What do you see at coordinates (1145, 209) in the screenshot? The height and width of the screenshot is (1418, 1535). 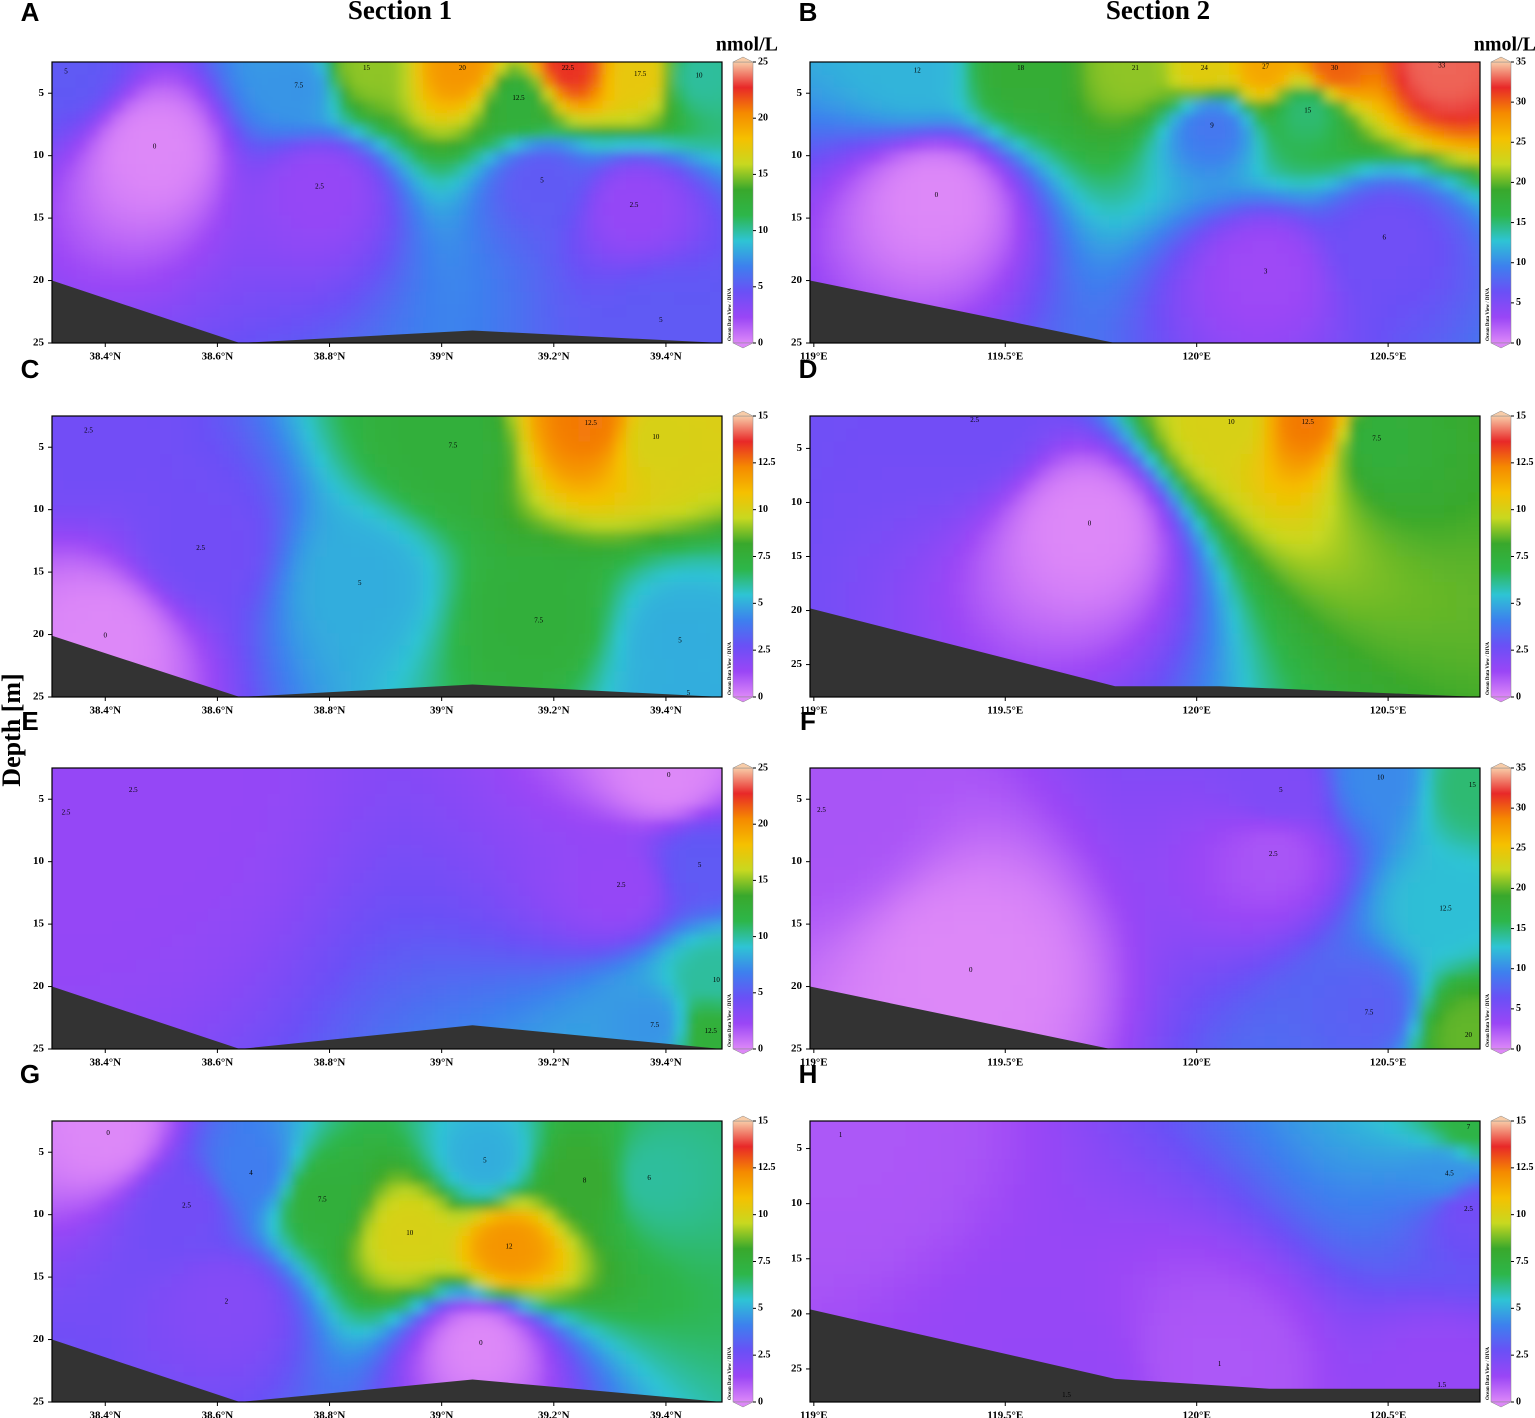 I see `field-clip` at bounding box center [1145, 209].